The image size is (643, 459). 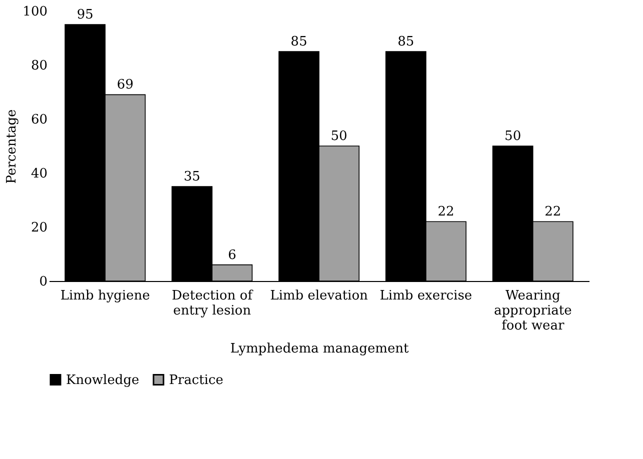 What do you see at coordinates (105, 296) in the screenshot?
I see `x-tick-label: Limb hygiene` at bounding box center [105, 296].